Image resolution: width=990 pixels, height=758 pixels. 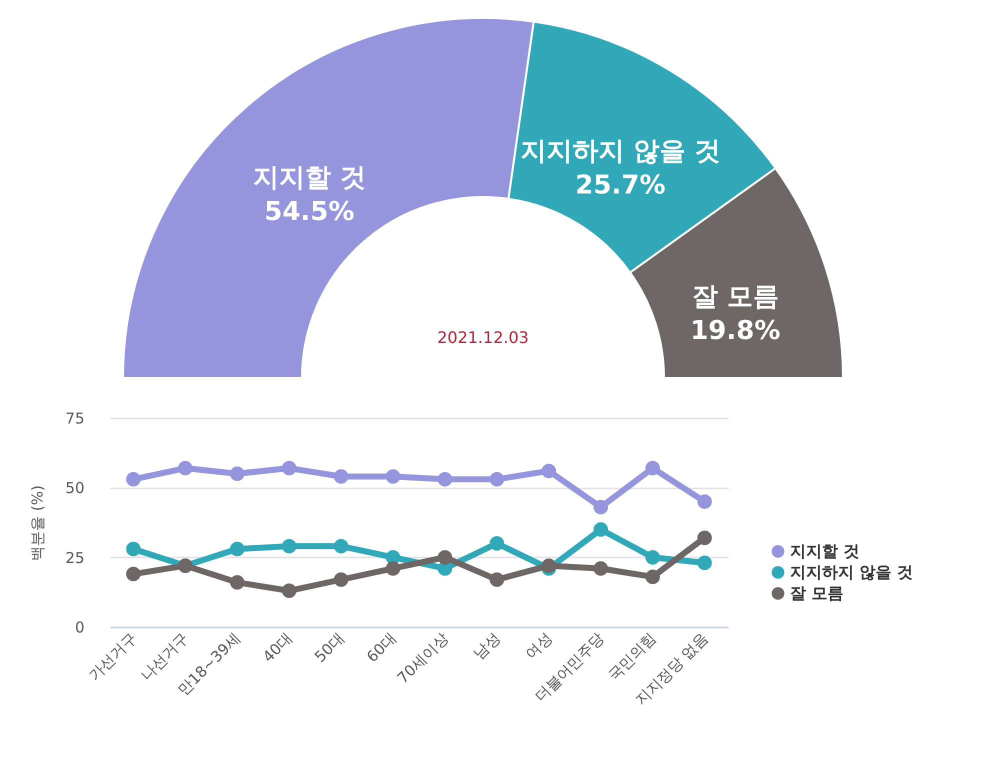 What do you see at coordinates (37, 523) in the screenshot?
I see `y-axis-title: 백분율 (%)` at bounding box center [37, 523].